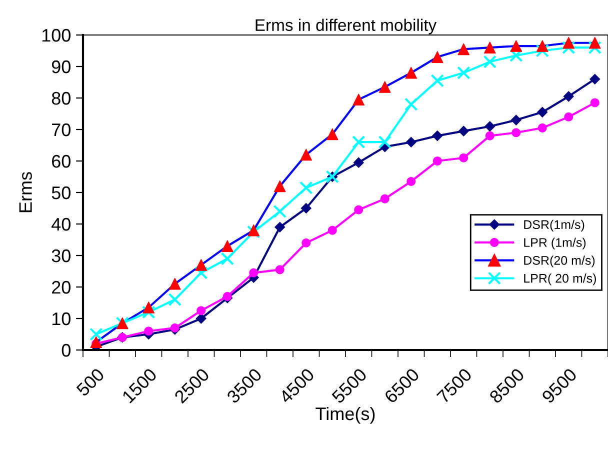 The image size is (608, 458). What do you see at coordinates (555, 244) in the screenshot?
I see `legend-label: LPR (1m/s)` at bounding box center [555, 244].